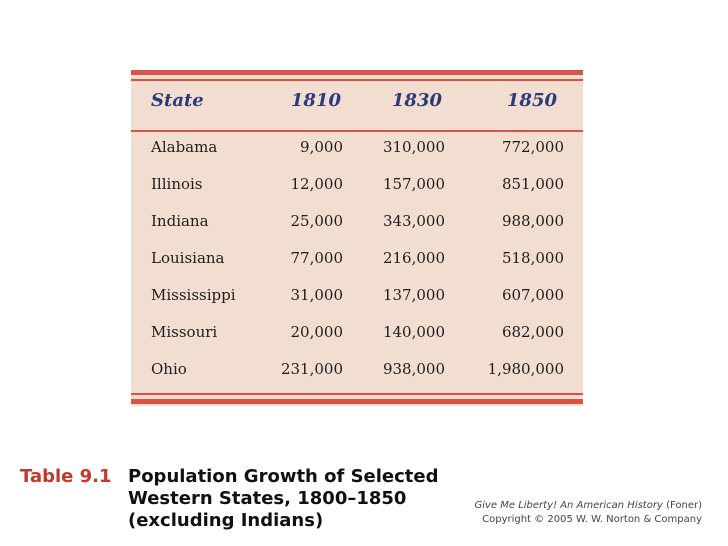  Describe the element at coordinates (357, 226) in the screenshot. I see `table-row: Indiana 25,000 343,000 988,000` at that location.